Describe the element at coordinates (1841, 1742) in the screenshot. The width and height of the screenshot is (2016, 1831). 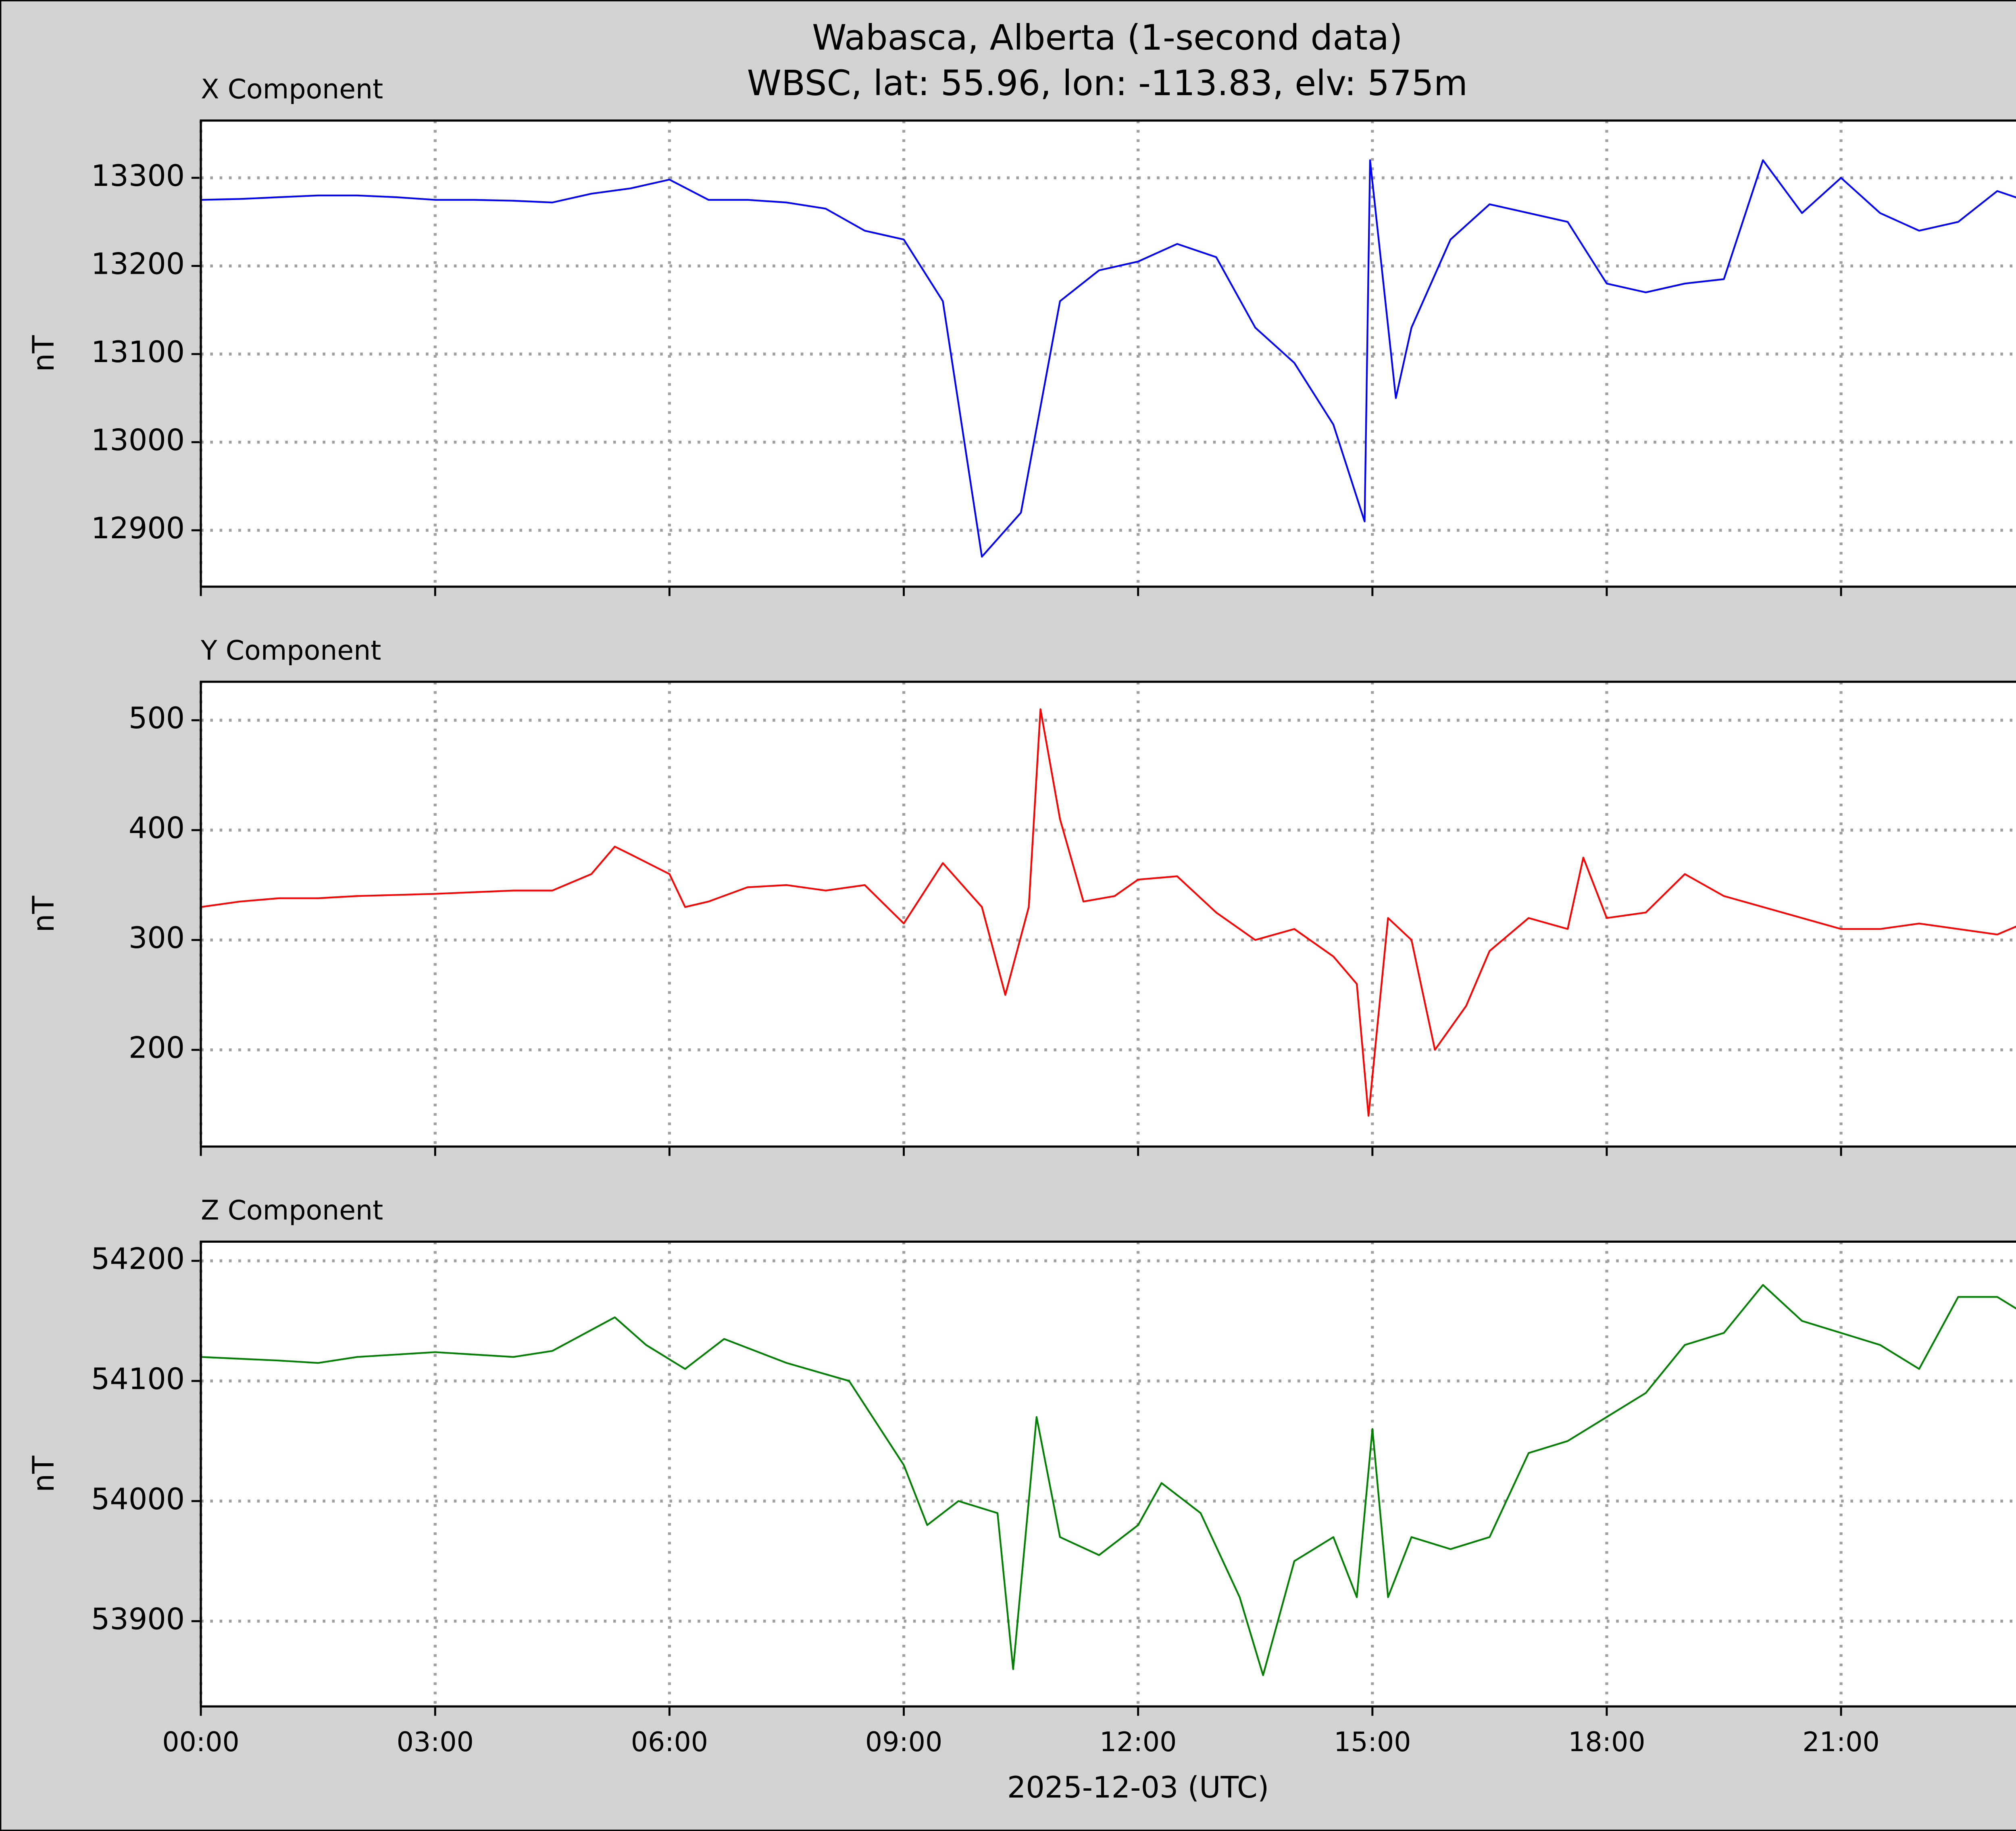
I see `x-tick-label: 21:00` at that location.